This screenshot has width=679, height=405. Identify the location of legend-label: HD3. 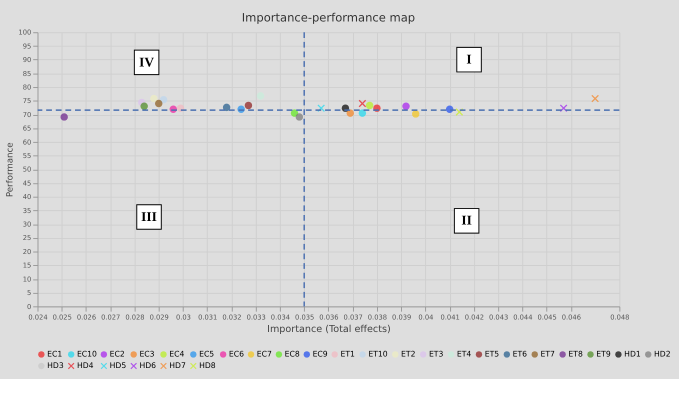
(55, 365).